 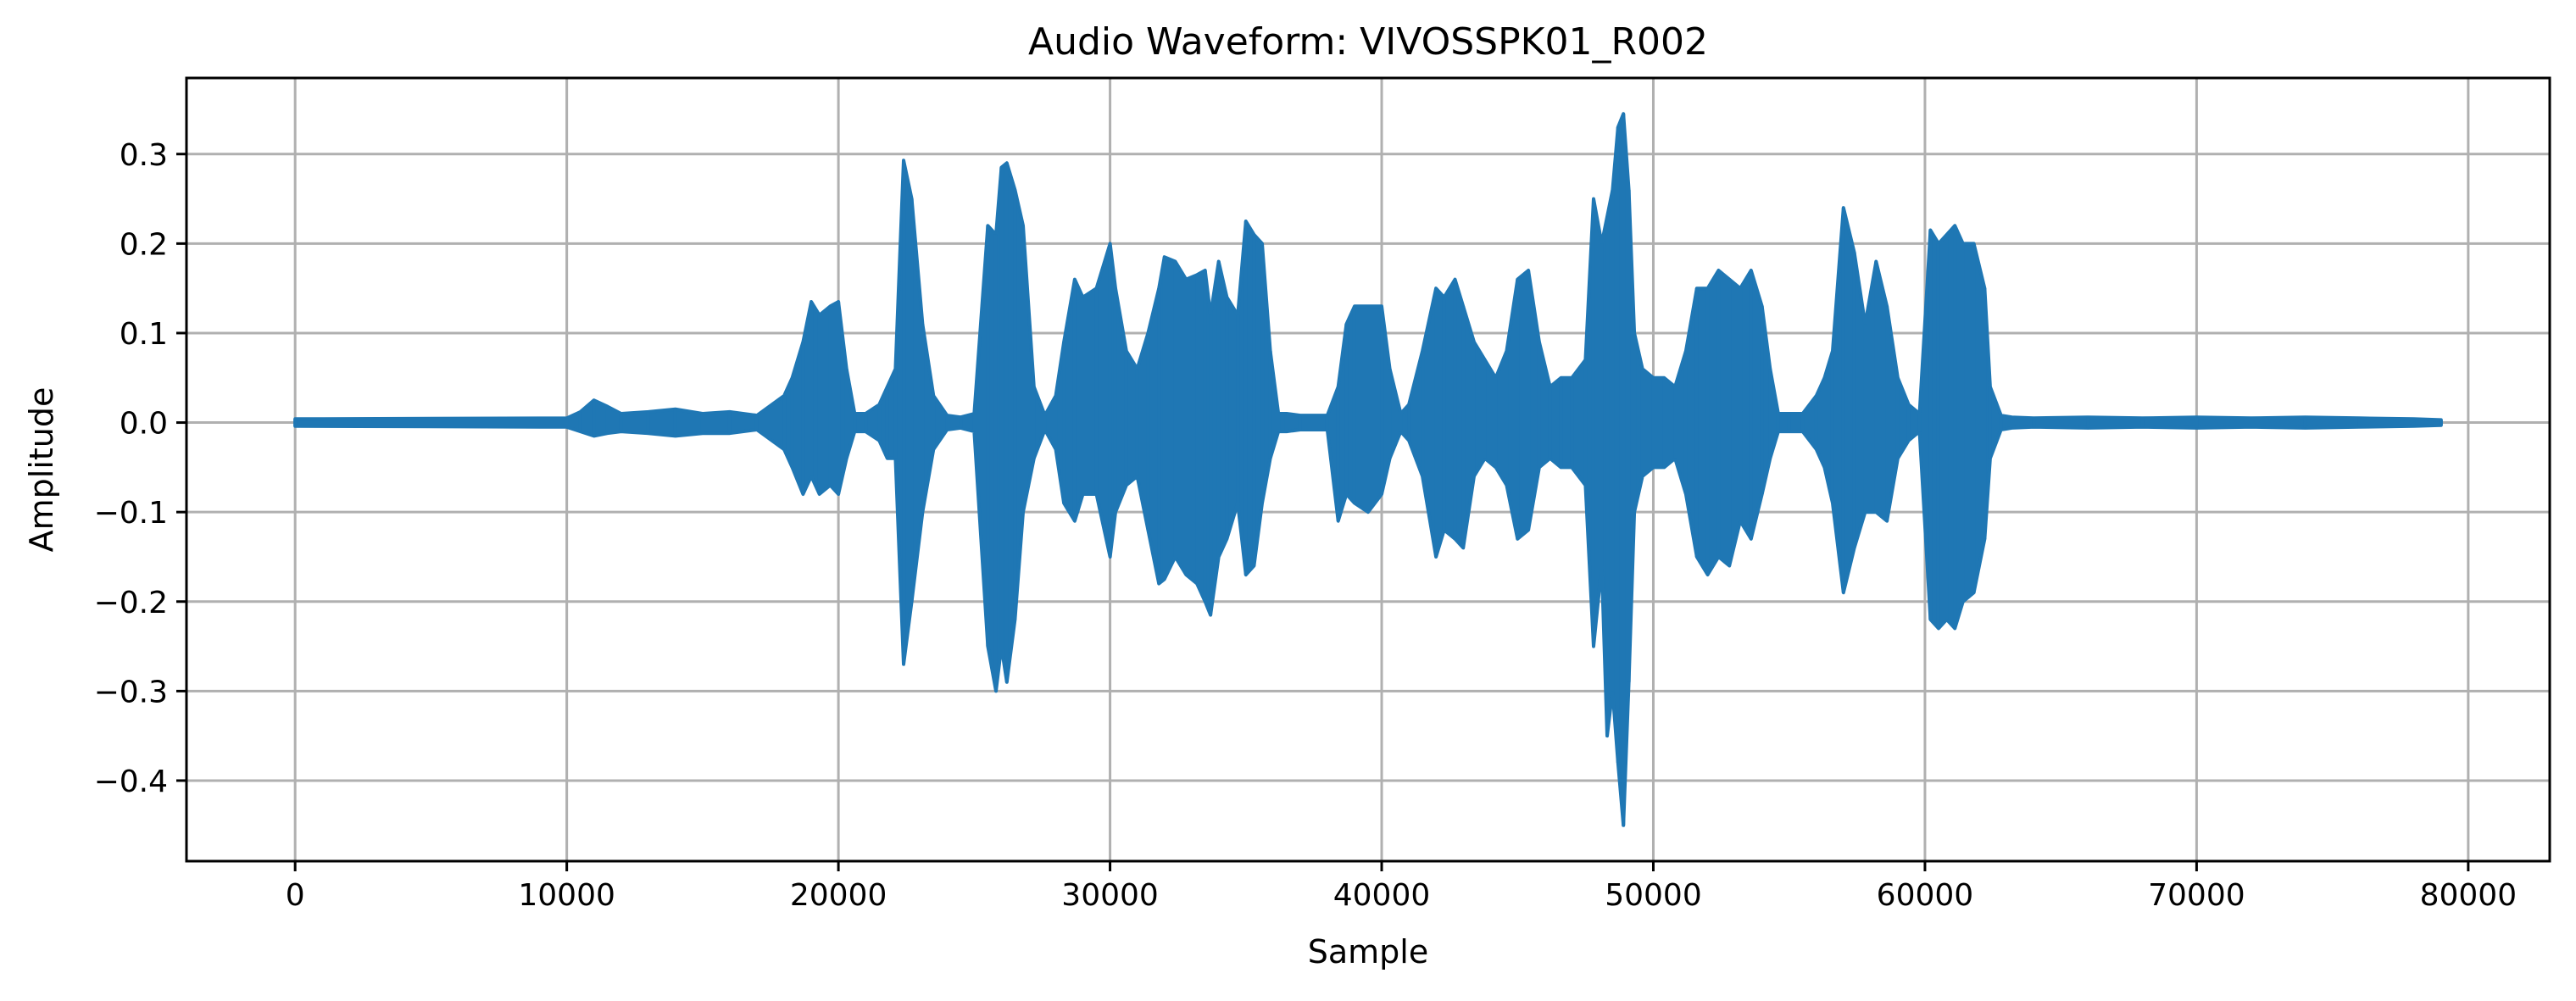 I want to click on y-tick-label: −0.2, so click(x=131, y=603).